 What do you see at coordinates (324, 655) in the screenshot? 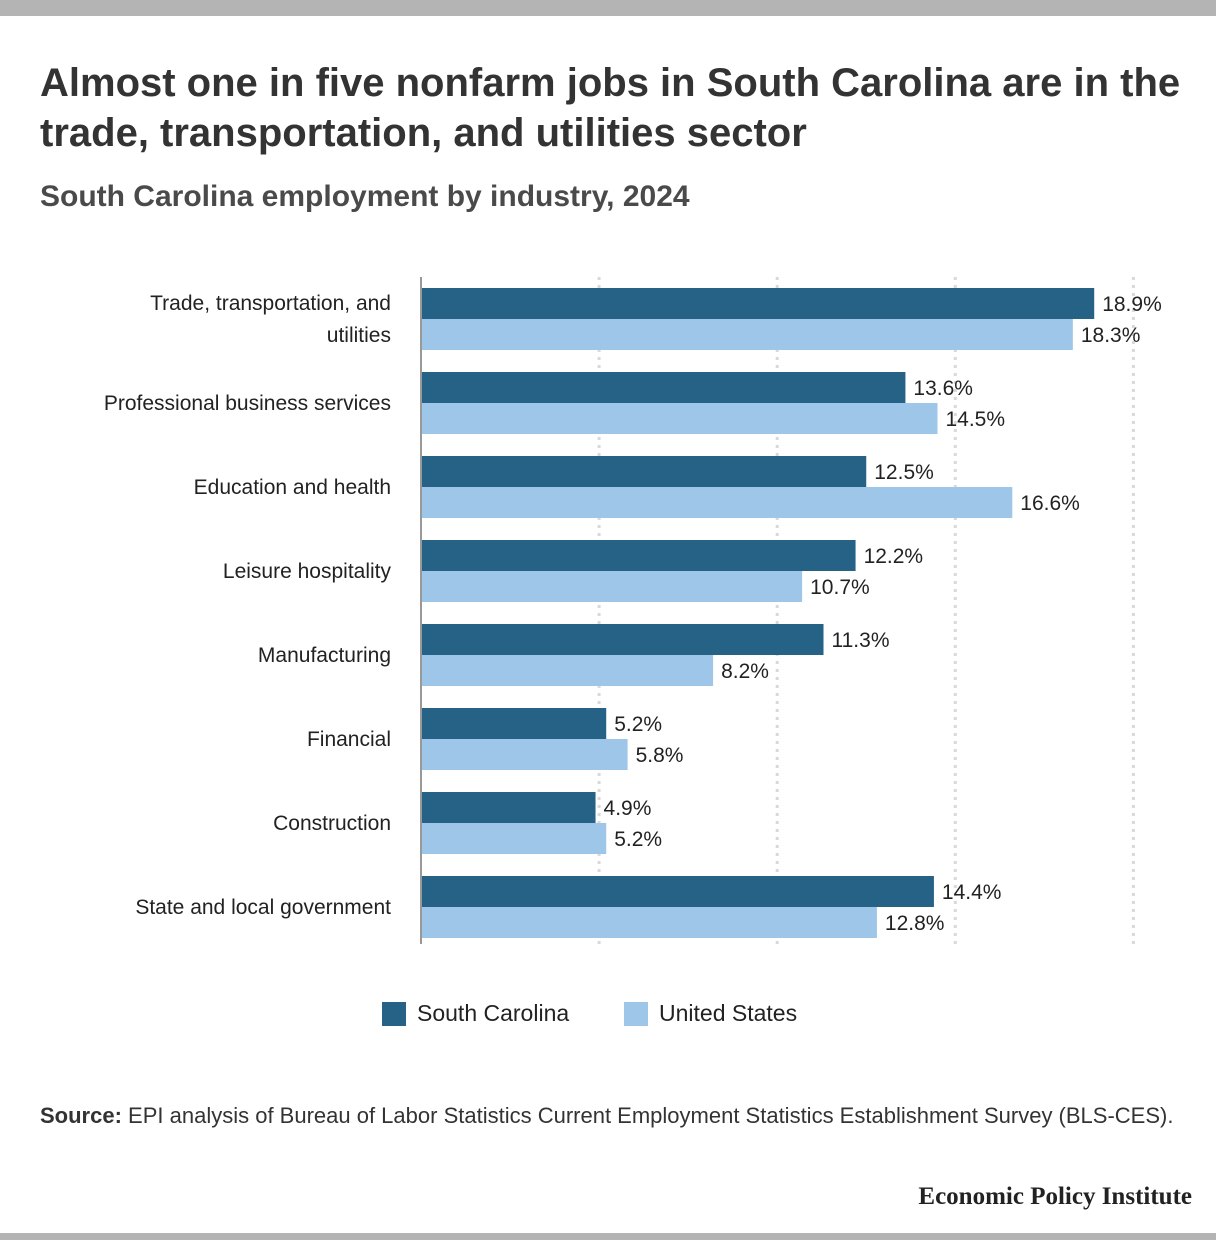
I see `category-label: Manufacturing` at bounding box center [324, 655].